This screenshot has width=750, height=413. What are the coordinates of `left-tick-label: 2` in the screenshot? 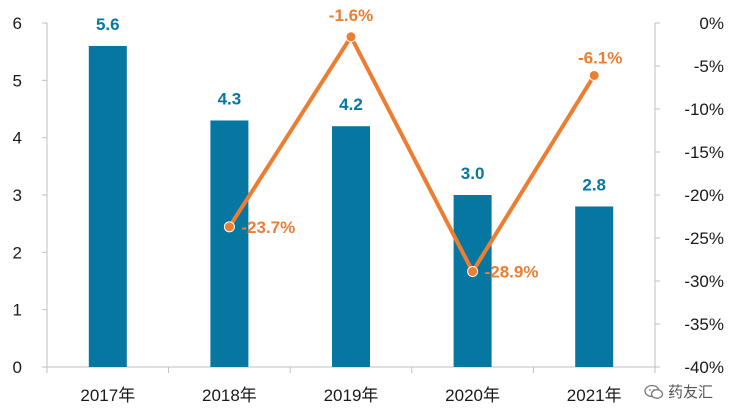 It's located at (17, 252).